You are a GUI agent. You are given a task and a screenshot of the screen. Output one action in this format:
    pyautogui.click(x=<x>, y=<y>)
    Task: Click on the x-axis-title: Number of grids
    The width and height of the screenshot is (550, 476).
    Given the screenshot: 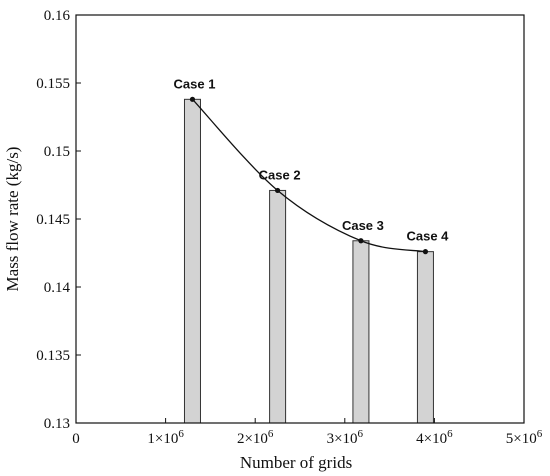 What is the action you would take?
    pyautogui.click(x=296, y=462)
    